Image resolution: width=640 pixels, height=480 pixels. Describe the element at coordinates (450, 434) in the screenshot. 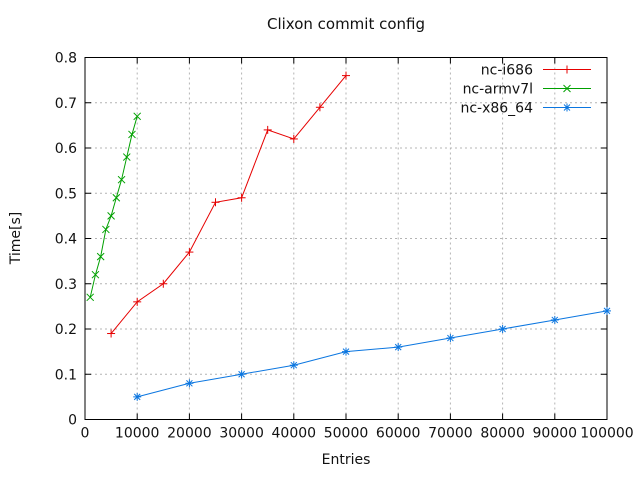

I see `x-tick-label: 70000` at that location.